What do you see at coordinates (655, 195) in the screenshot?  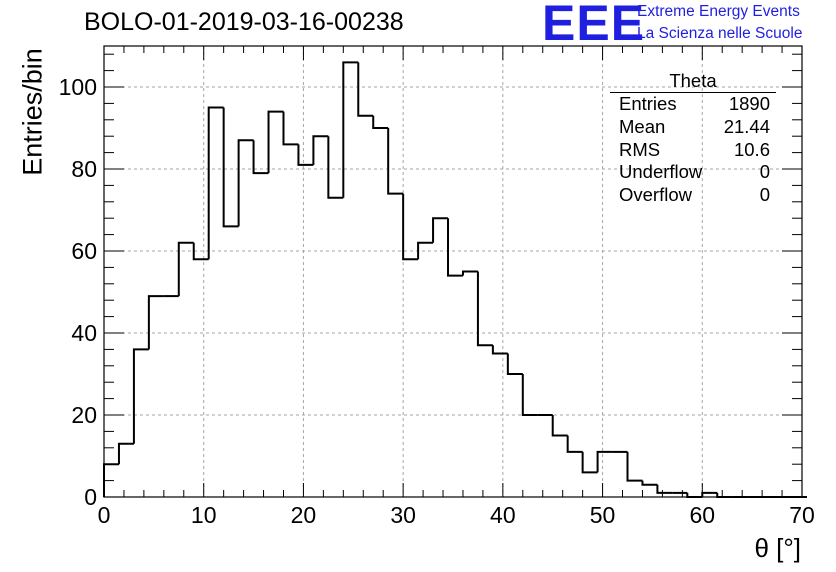 I see `stats-label: Overflow` at bounding box center [655, 195].